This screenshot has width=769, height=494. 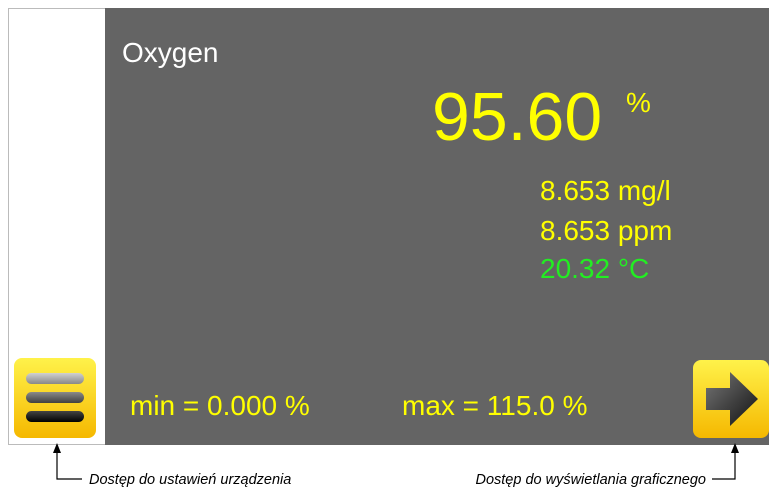 I want to click on reading: 20.32 °C, so click(x=594, y=268).